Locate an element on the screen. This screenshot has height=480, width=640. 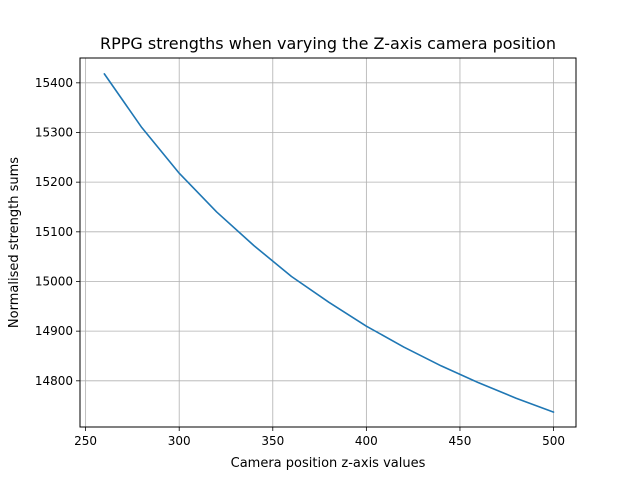
x-tick-label: 400 is located at coordinates (366, 441).